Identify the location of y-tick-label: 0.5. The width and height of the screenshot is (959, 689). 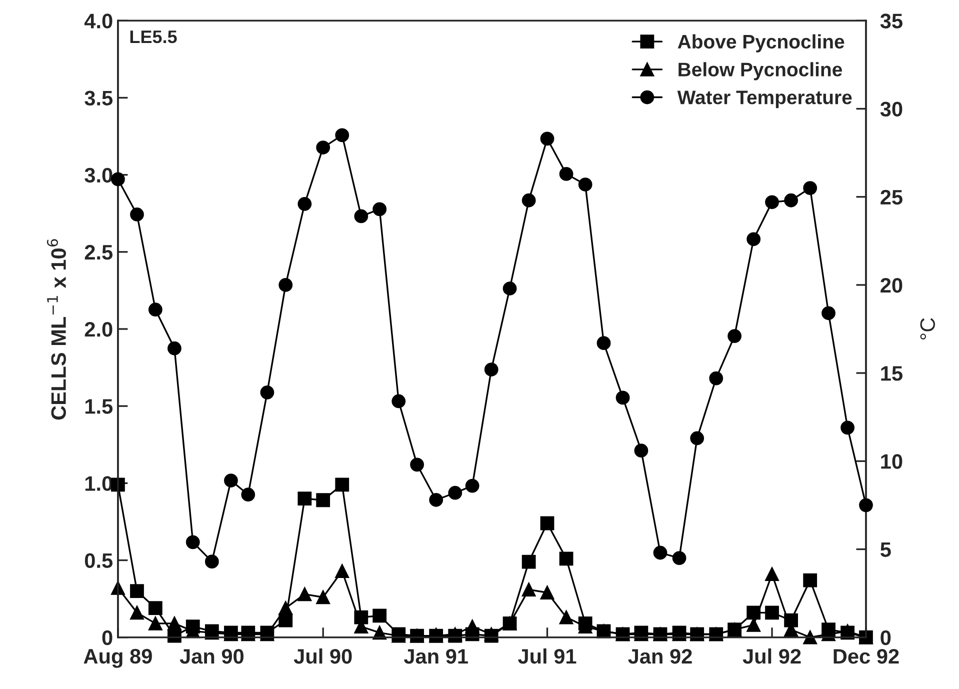
(98, 560).